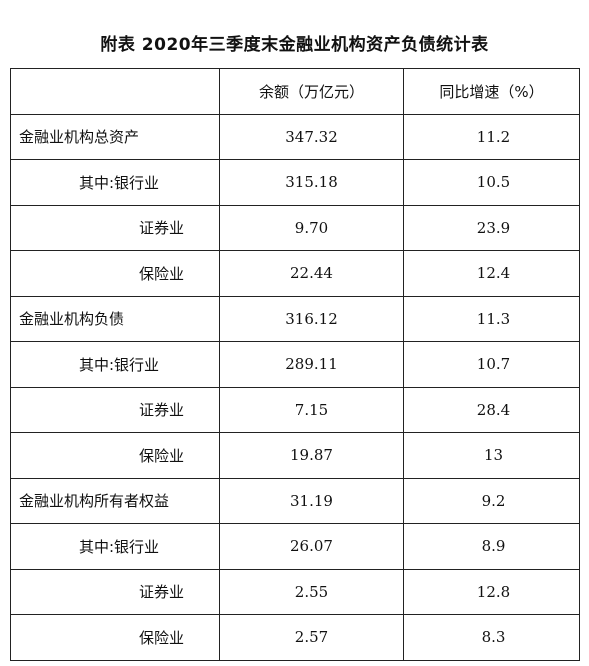 The height and width of the screenshot is (666, 589). I want to click on table-row: 其中:银行业 289.11 10.7, so click(295, 364).